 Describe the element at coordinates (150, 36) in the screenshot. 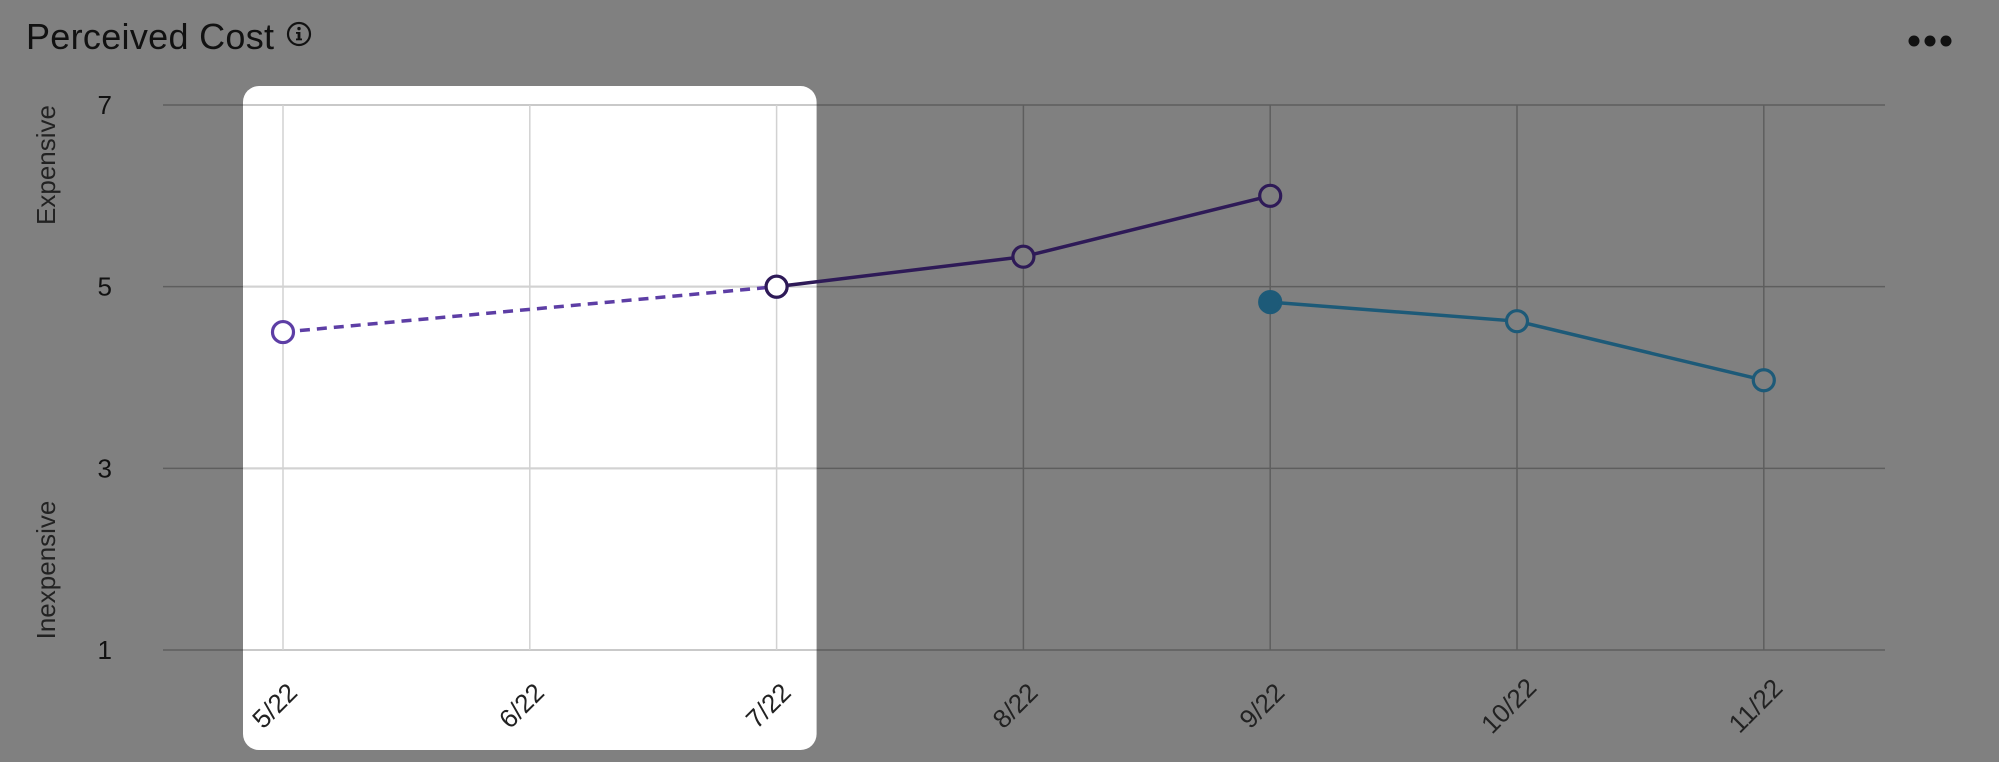

I see `chart-title: Perceived Cost` at that location.